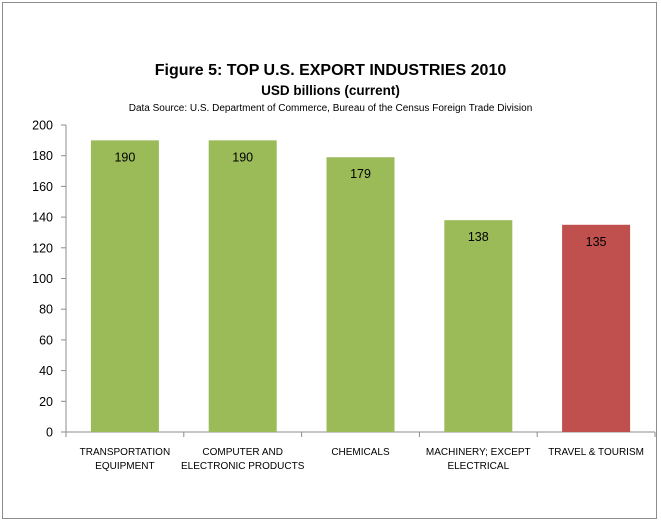 The width and height of the screenshot is (661, 523). What do you see at coordinates (124, 466) in the screenshot?
I see `x-category-label: EQUIPMENT` at bounding box center [124, 466].